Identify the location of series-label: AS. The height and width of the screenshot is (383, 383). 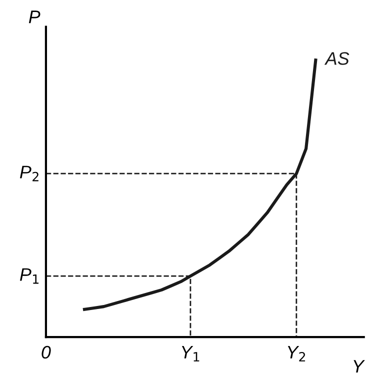
(337, 58).